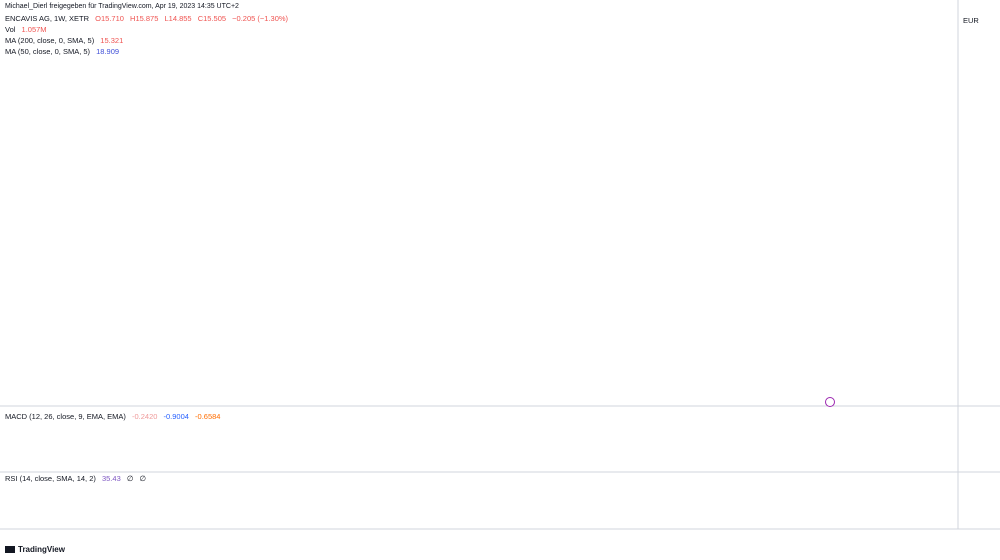  Describe the element at coordinates (212, 18) in the screenshot. I see `close: C15.505` at that location.